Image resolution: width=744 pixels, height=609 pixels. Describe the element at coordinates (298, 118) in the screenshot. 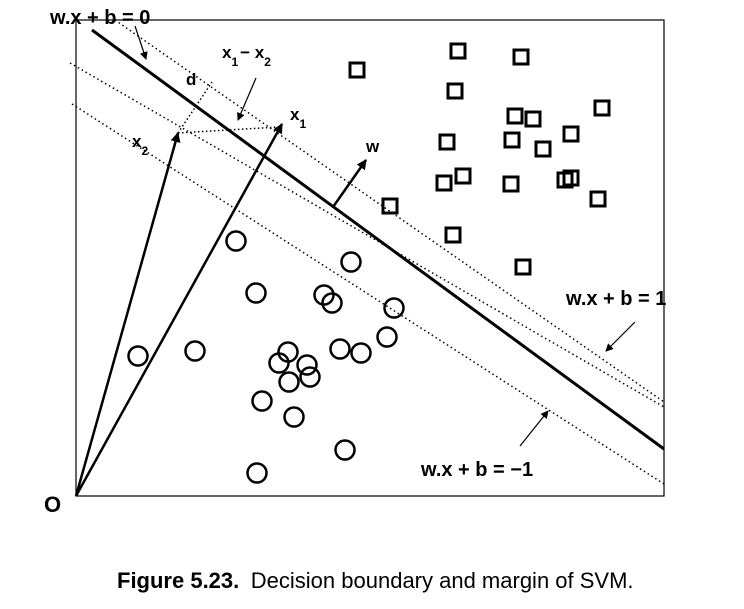

I see `x1-label: x1` at that location.